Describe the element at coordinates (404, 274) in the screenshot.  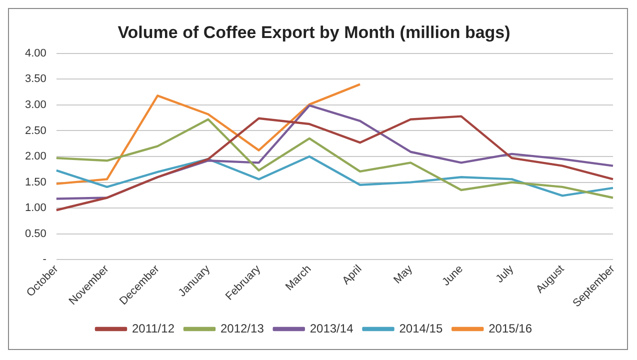
I see `x-tick-label: May` at that location.